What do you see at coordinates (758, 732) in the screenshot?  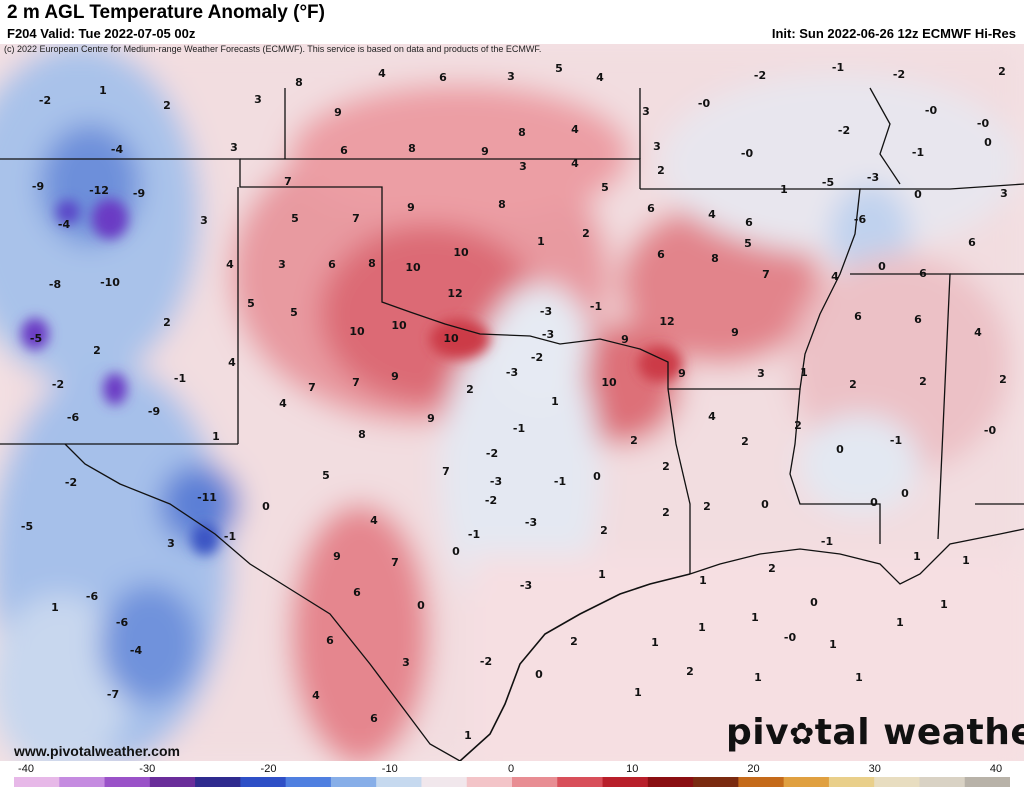 I see `logo-text-left: piv` at bounding box center [758, 732].